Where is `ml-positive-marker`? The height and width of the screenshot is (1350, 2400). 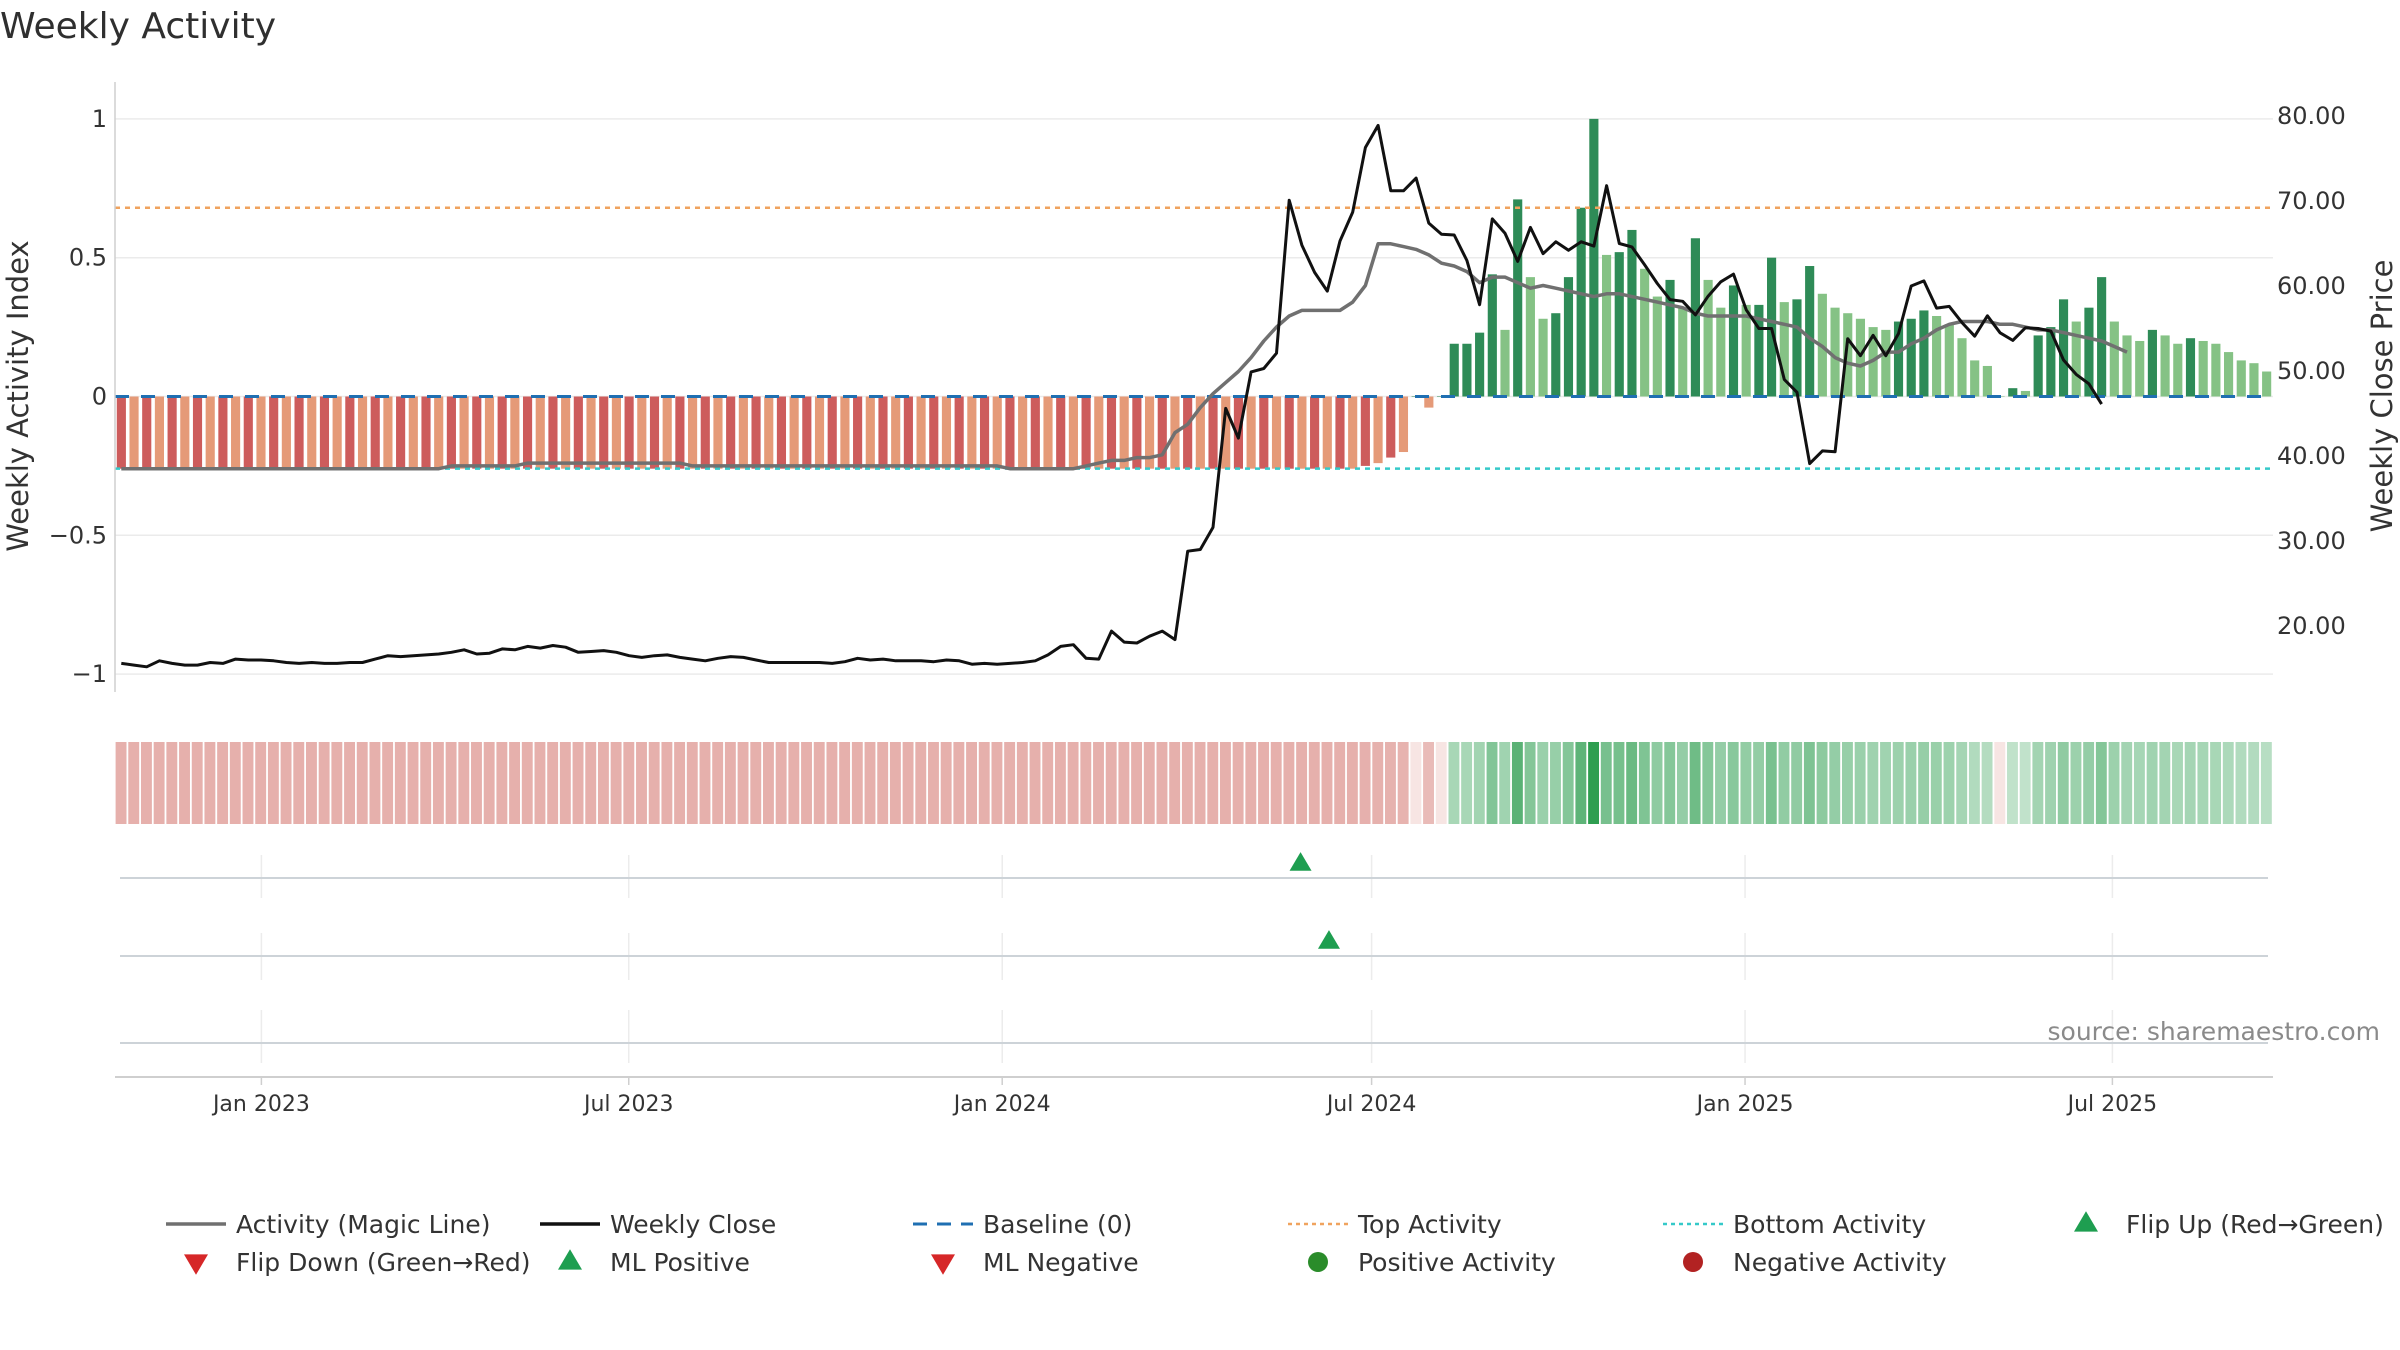 ml-positive-marker is located at coordinates (1328, 939).